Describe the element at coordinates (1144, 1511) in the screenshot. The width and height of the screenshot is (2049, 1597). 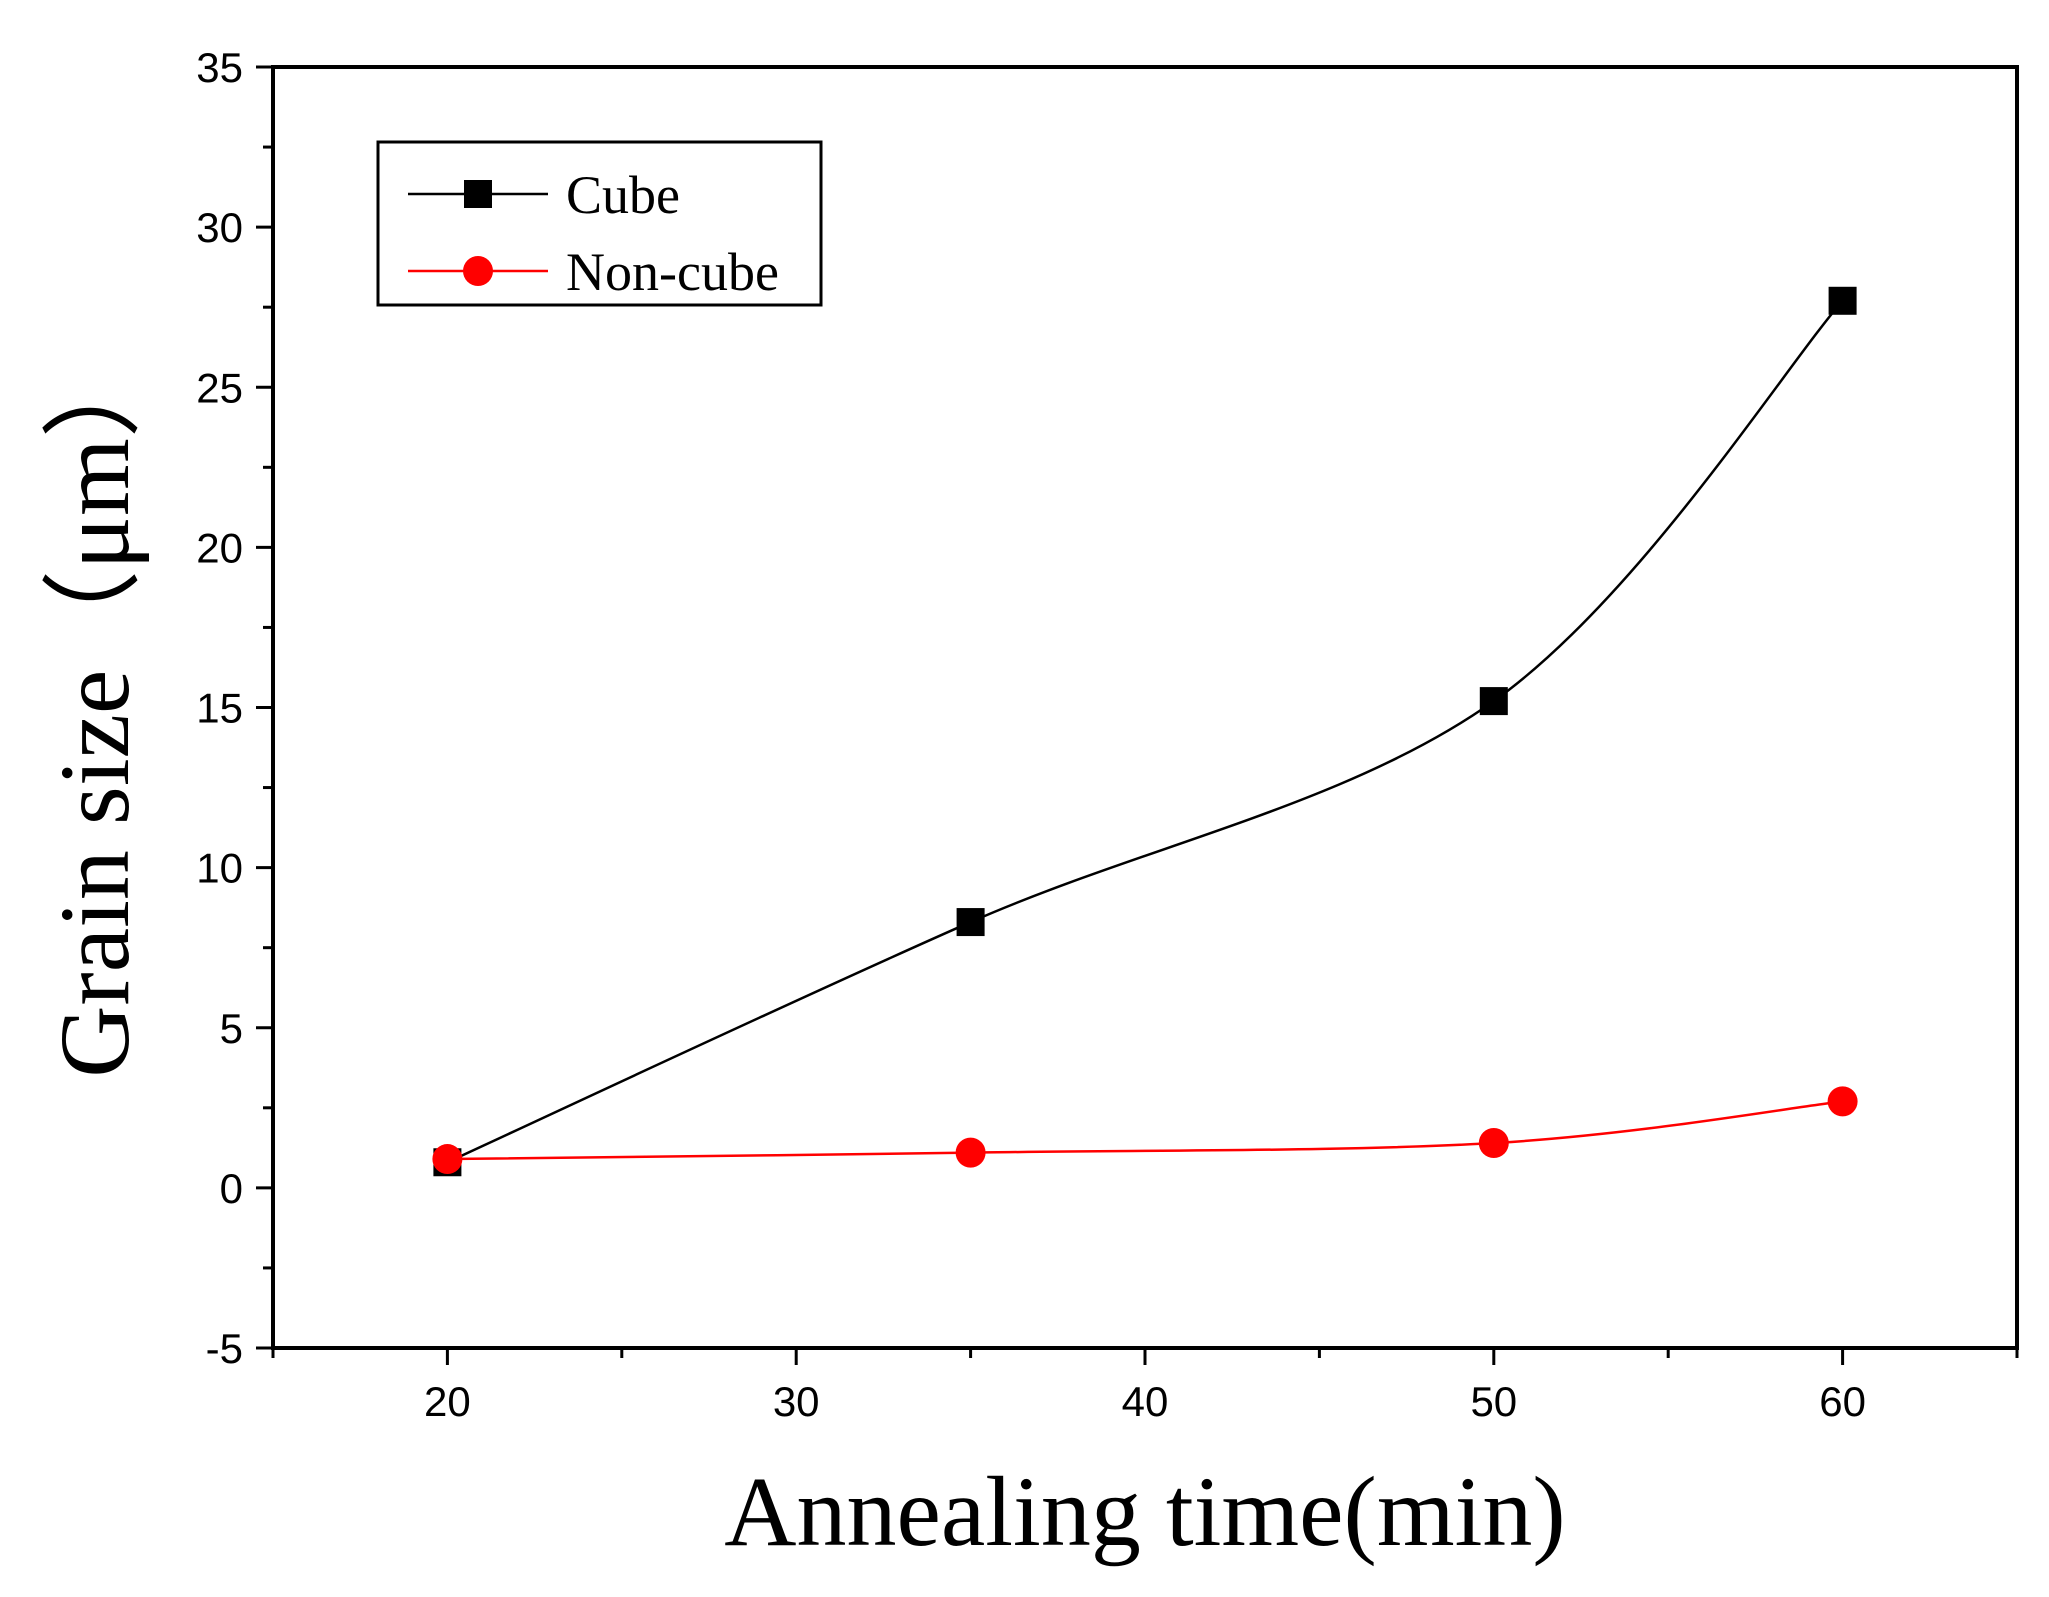
I see `x-axis-title: Annealing time(min)` at that location.